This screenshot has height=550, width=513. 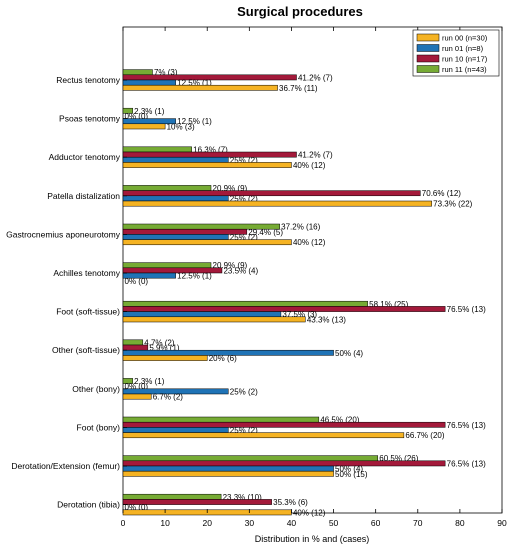 I want to click on data-label: 29.4% (5), so click(x=265, y=232).